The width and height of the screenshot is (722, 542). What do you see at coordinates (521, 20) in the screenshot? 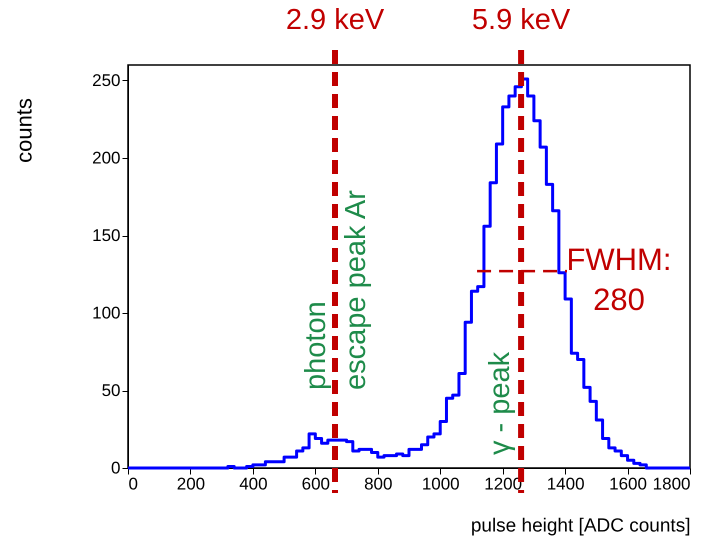
I see `ref-line-label: 5.9 keV` at bounding box center [521, 20].